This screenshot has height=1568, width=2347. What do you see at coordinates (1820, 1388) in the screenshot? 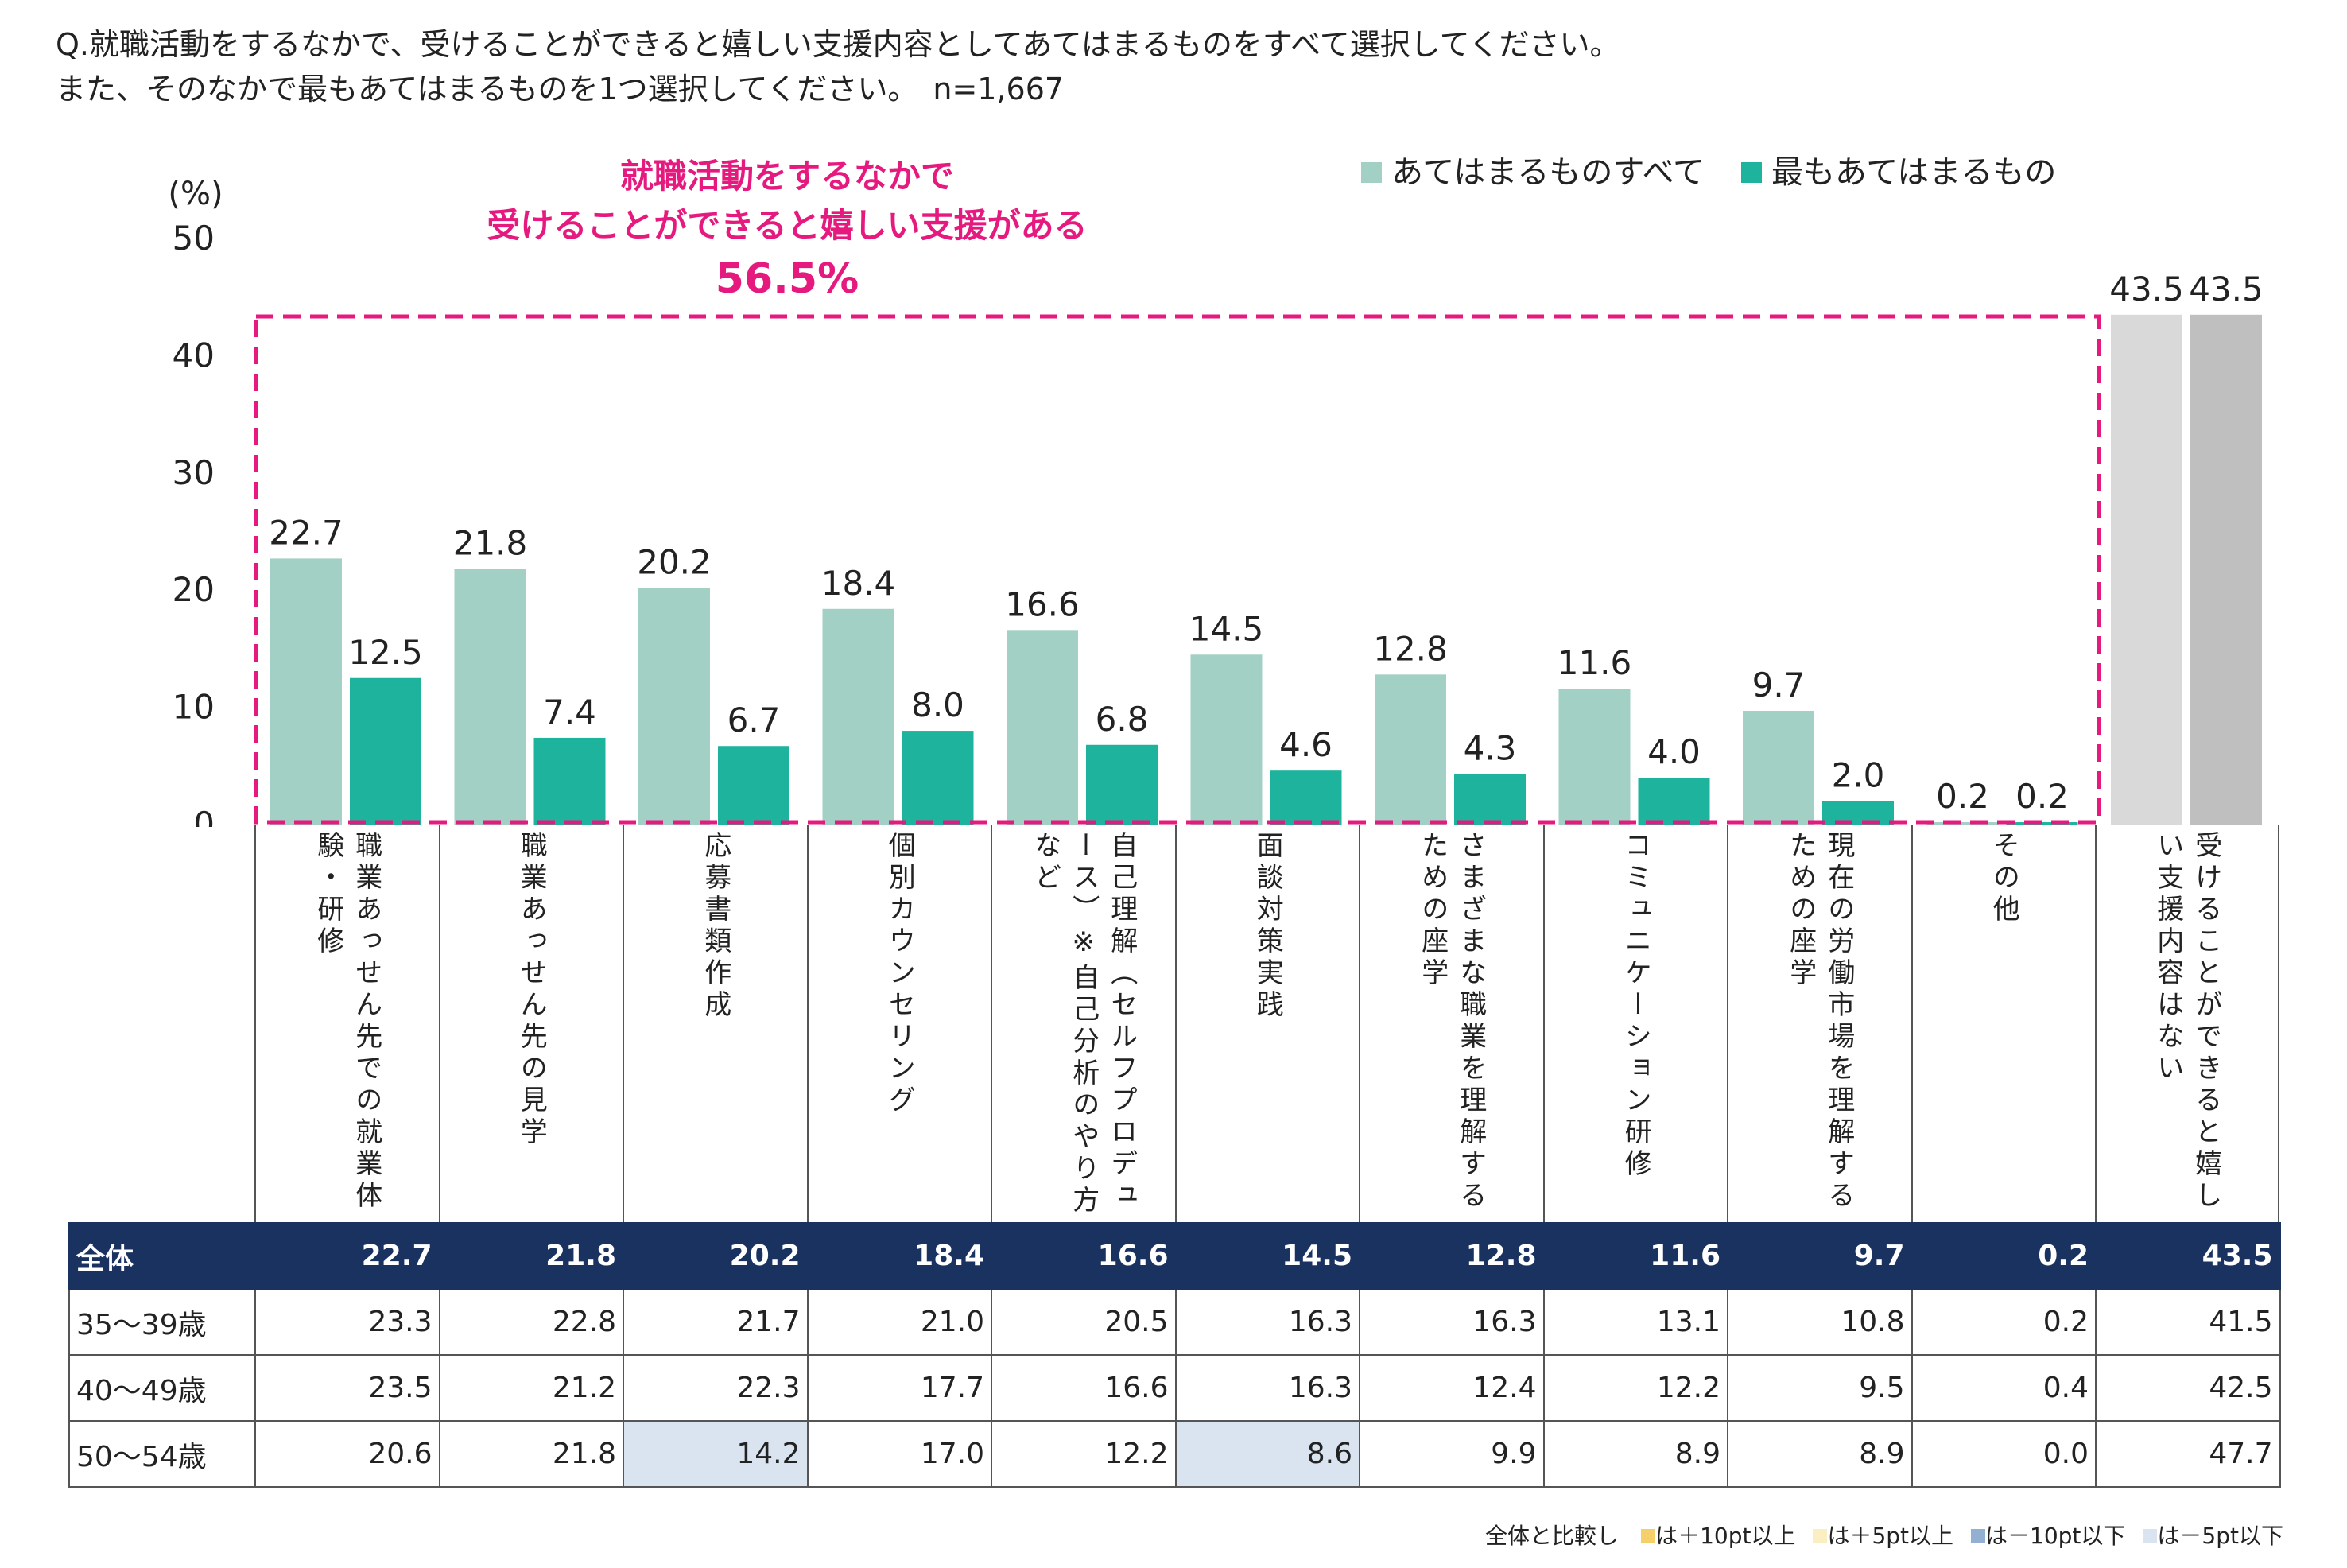
I see `table-cell: 9.5` at bounding box center [1820, 1388].